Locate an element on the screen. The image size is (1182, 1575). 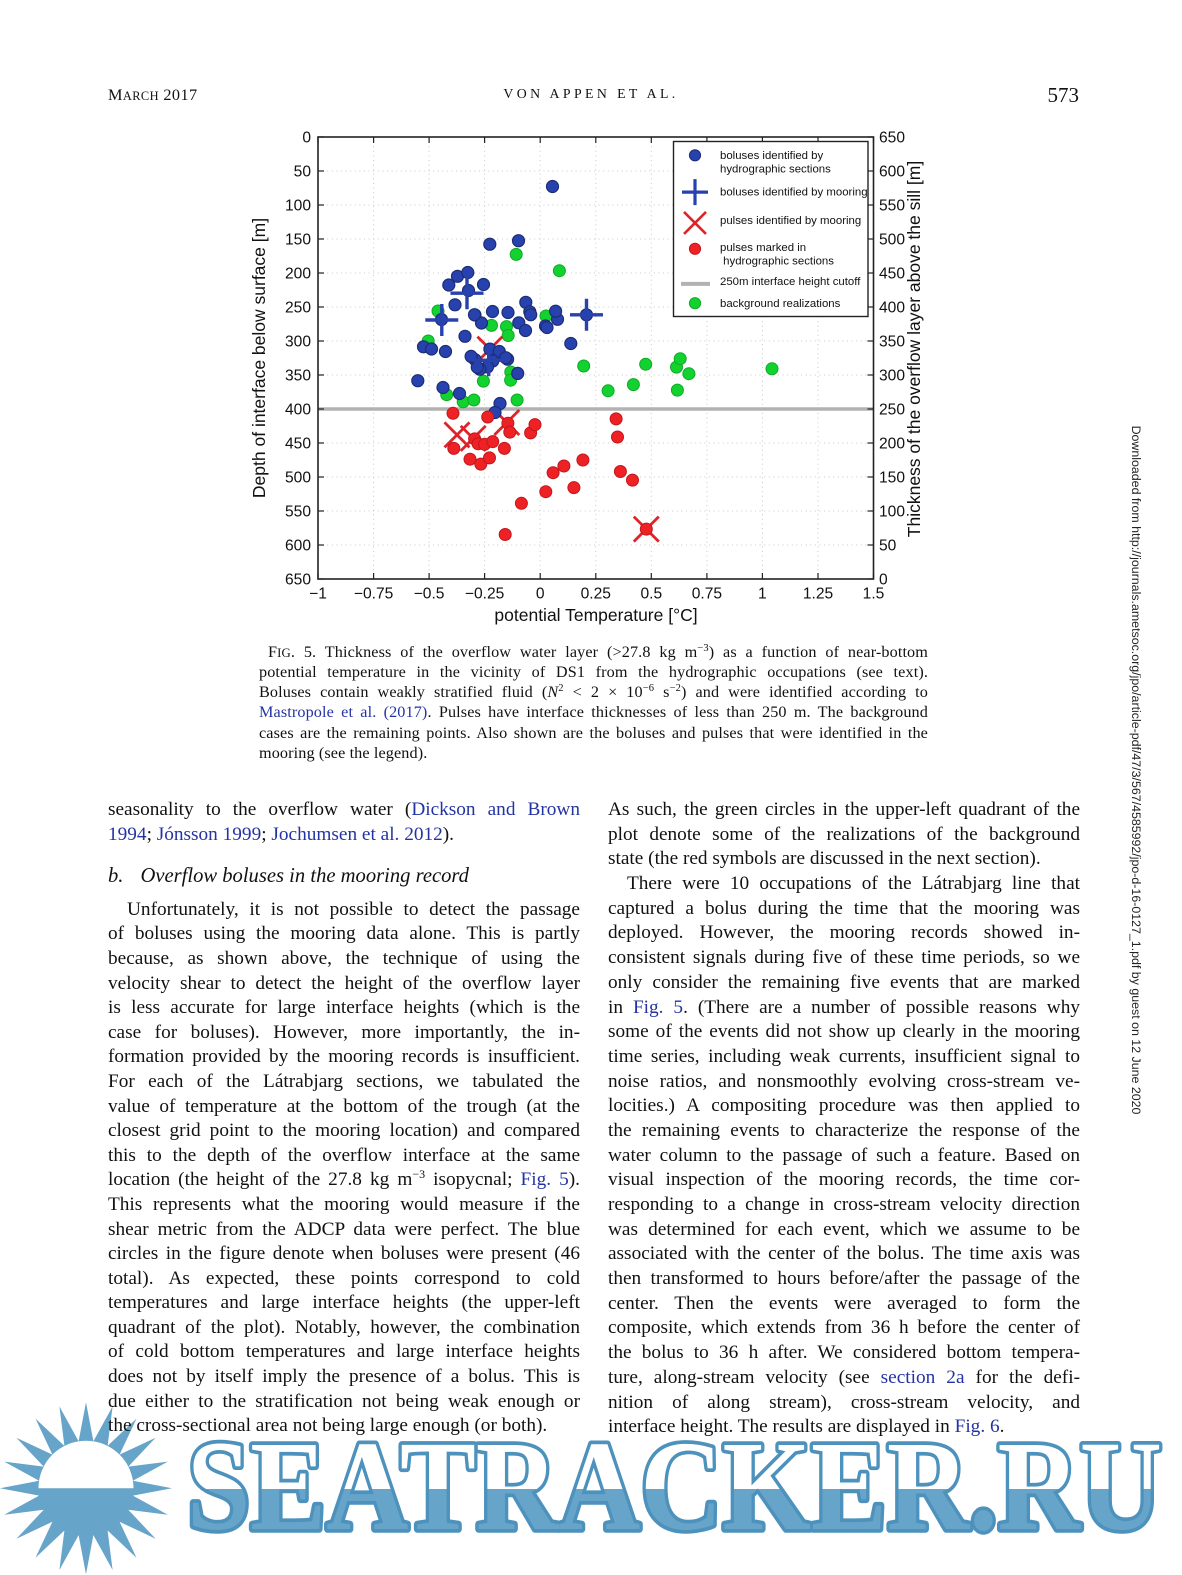
svg-text: −1 is located at coordinates (318, 594).